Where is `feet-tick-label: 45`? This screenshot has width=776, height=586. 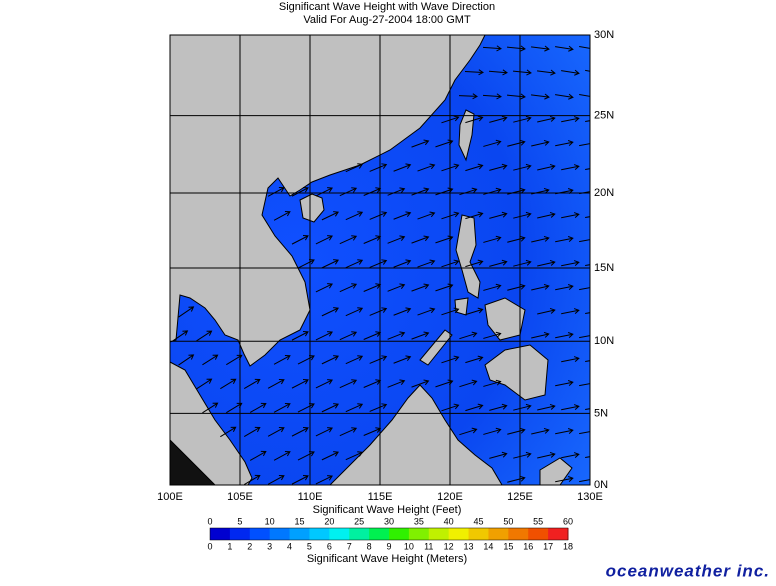 feet-tick-label: 45 is located at coordinates (478, 521).